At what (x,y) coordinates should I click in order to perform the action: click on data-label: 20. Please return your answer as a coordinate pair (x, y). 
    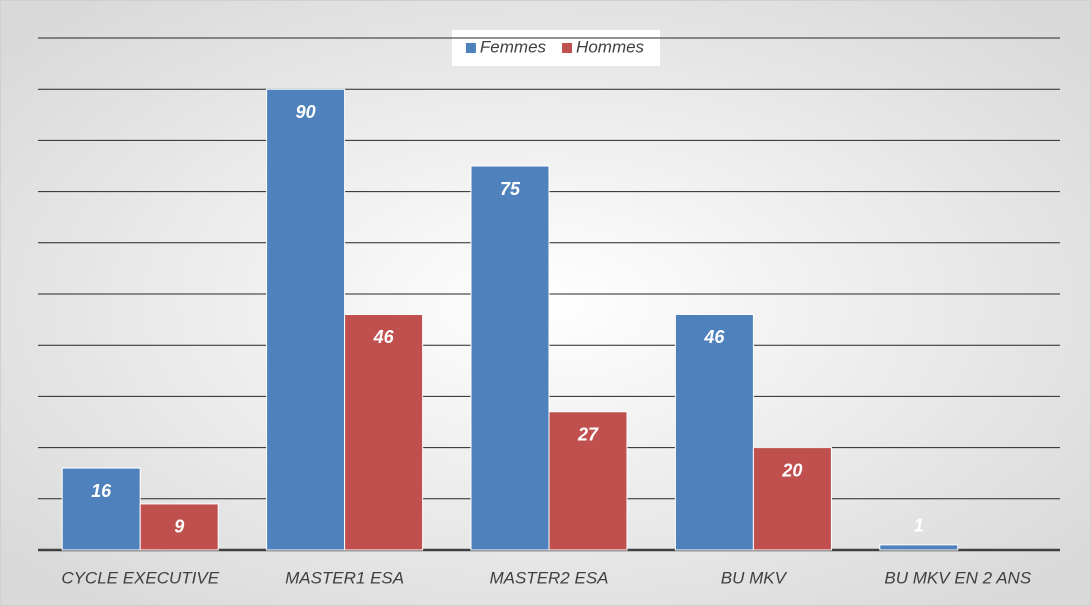
    Looking at the image, I should click on (791, 470).